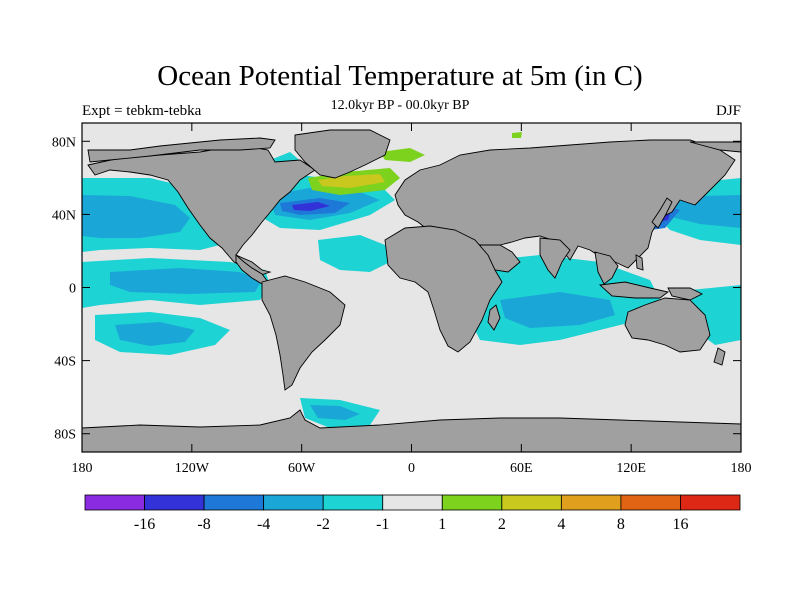  What do you see at coordinates (186, 281) in the screenshot?
I see `anomaly-tropical-pacific-medium` at bounding box center [186, 281].